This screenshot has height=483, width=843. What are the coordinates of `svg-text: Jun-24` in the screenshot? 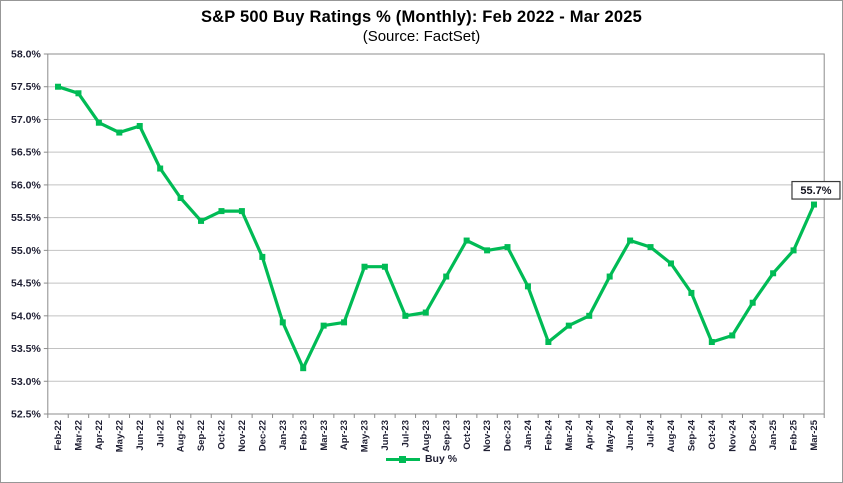 It's located at (630, 434).